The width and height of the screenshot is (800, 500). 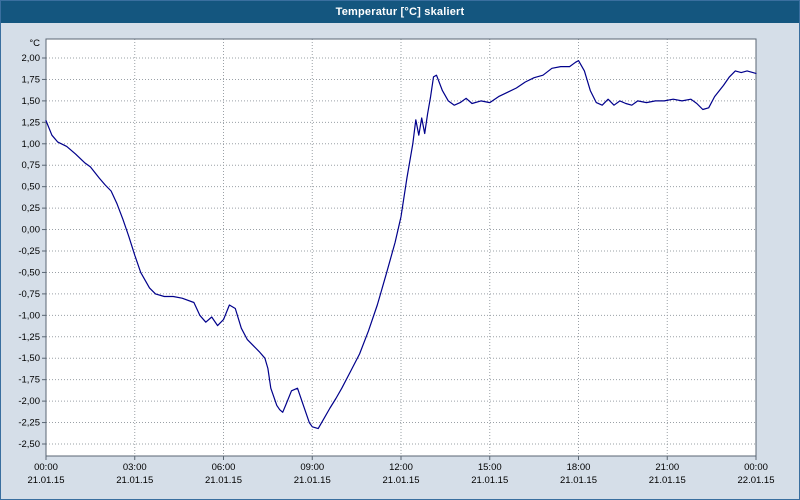 I want to click on x-tick-time-label: 18:00, so click(x=579, y=467).